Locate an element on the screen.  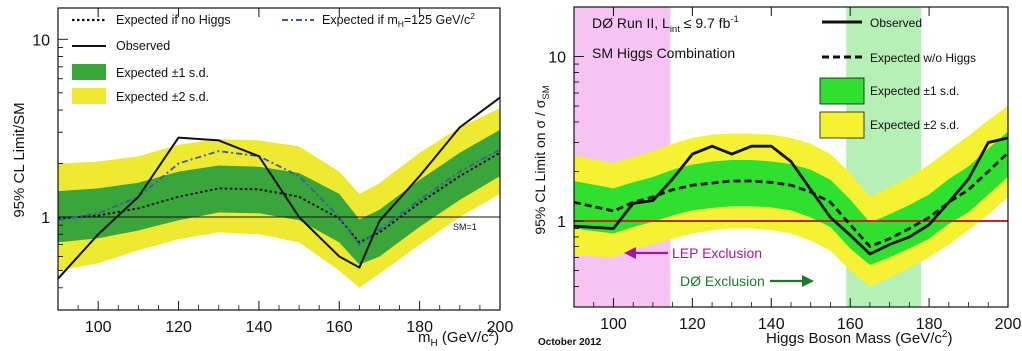
legend-label-expected-mh125: Expected if mH=125 GeV/c2 is located at coordinates (398, 20).